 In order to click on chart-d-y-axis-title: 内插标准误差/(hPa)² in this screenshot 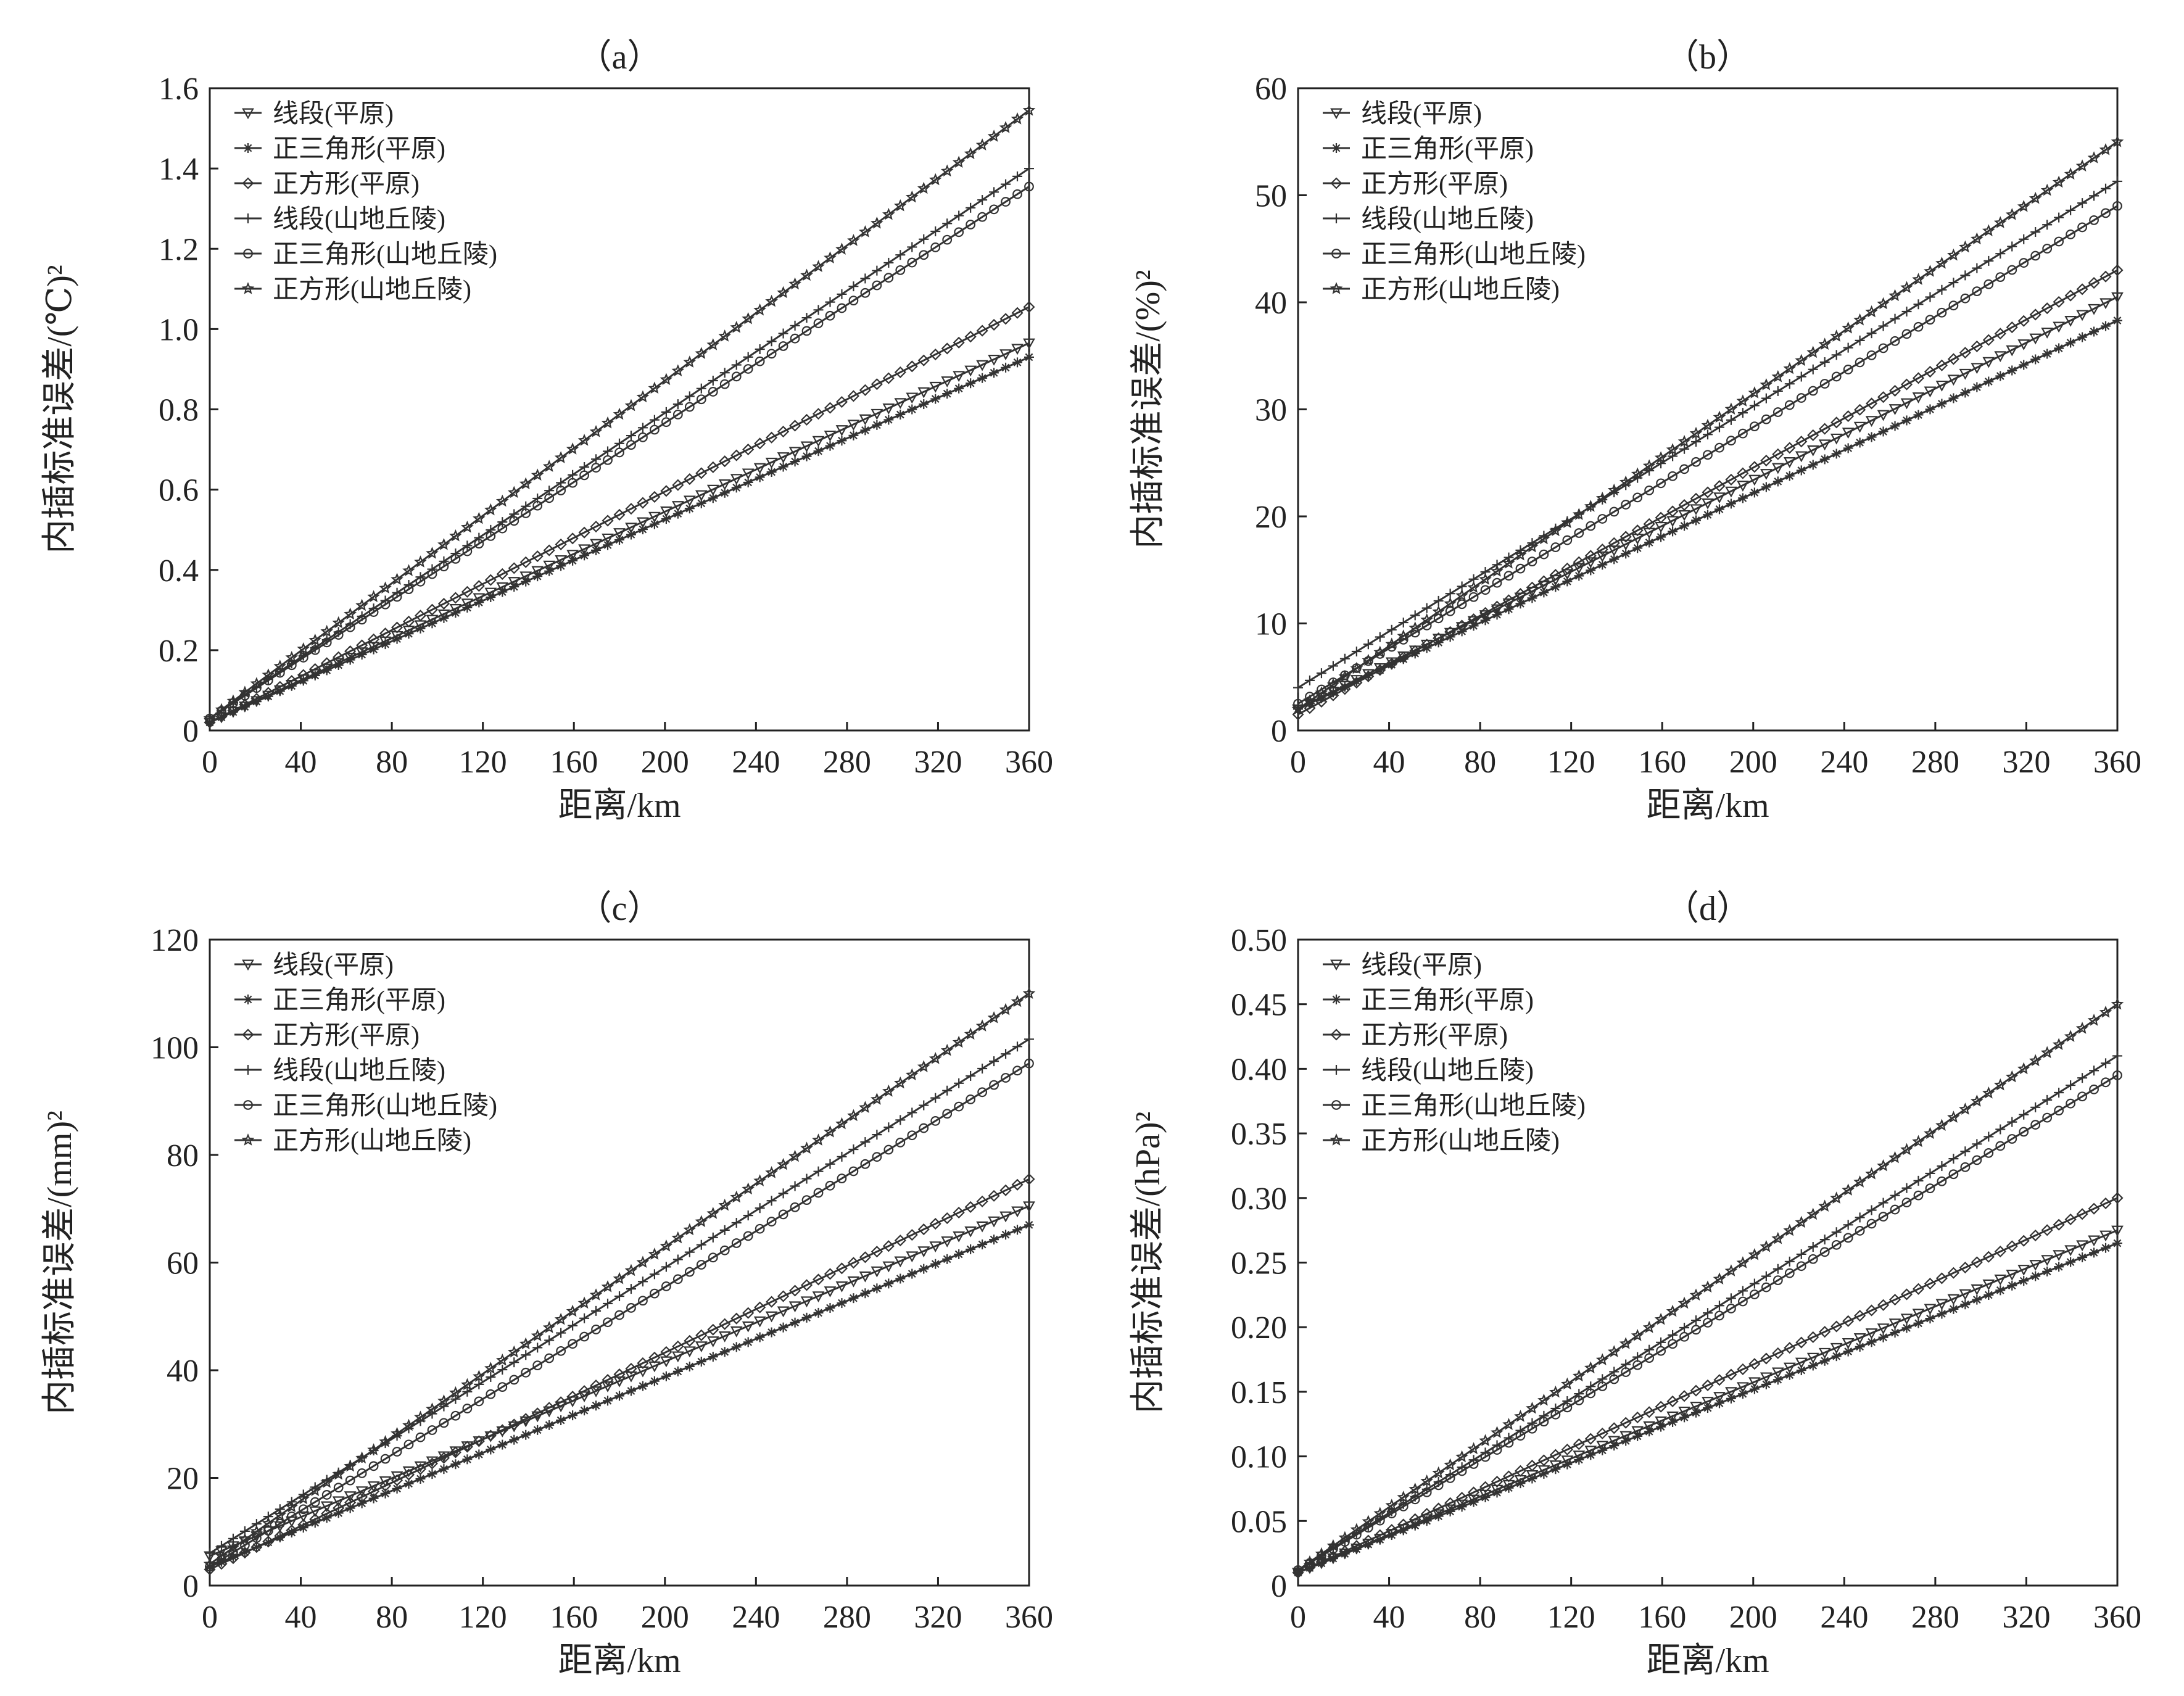, I will do `click(1148, 1263)`.